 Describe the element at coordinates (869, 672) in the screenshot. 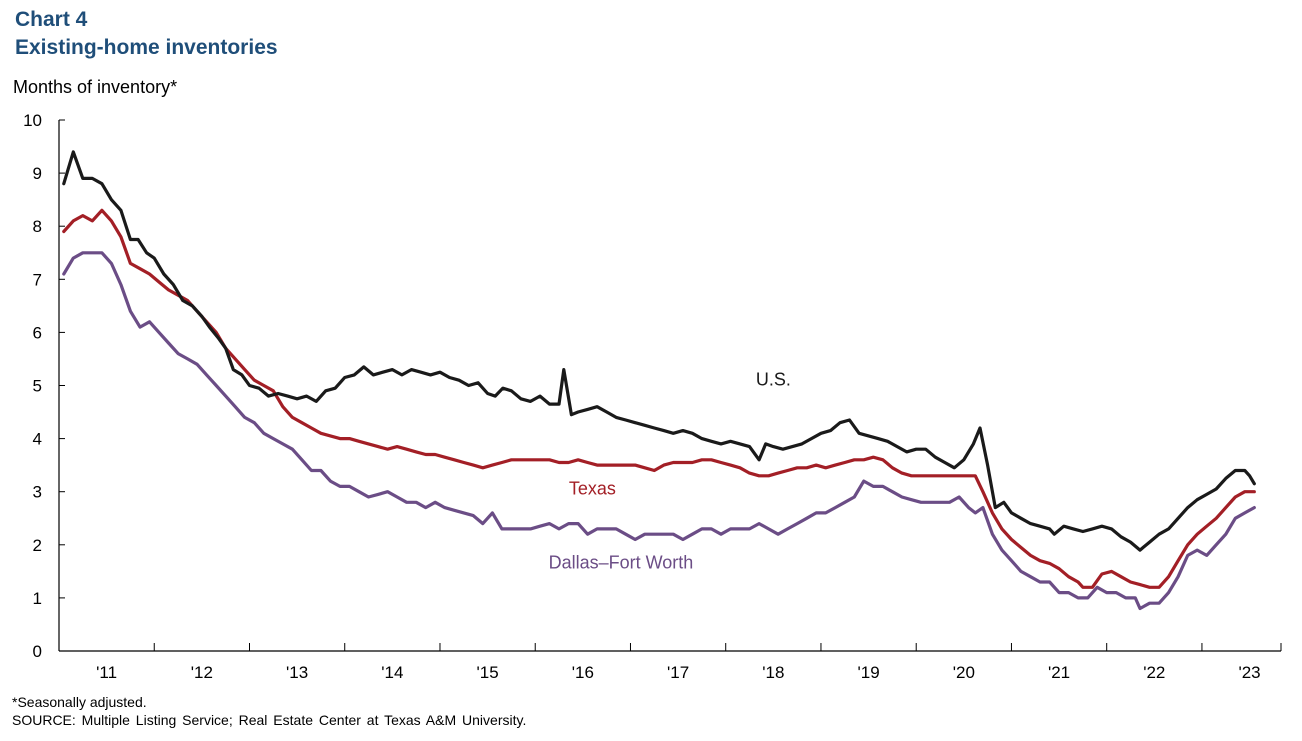

I see `x-tick-label: '19` at that location.